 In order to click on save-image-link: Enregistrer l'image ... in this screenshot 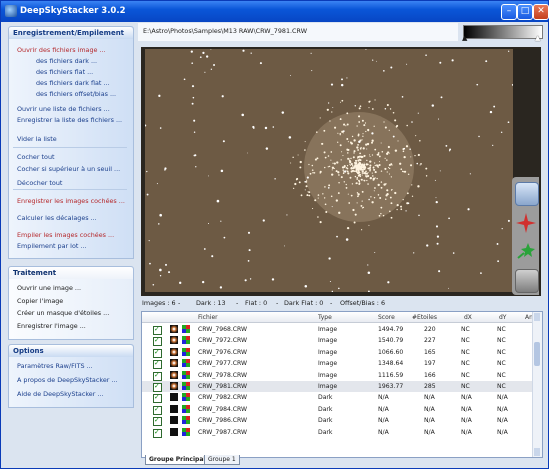, I will do `click(51, 326)`.